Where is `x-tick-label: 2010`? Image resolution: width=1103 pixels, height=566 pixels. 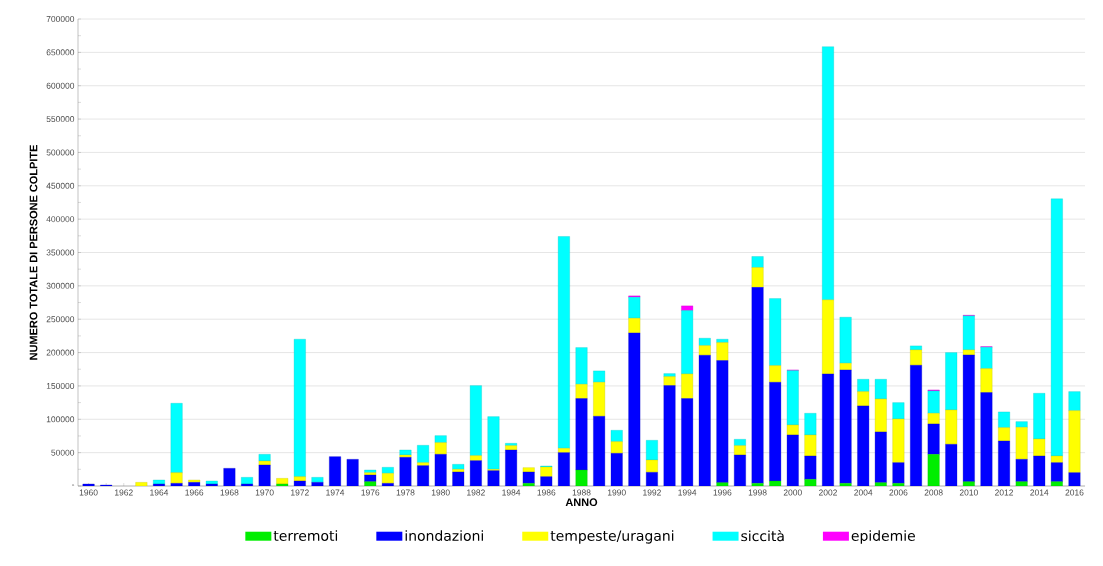
x-tick-label: 2010 is located at coordinates (968, 492).